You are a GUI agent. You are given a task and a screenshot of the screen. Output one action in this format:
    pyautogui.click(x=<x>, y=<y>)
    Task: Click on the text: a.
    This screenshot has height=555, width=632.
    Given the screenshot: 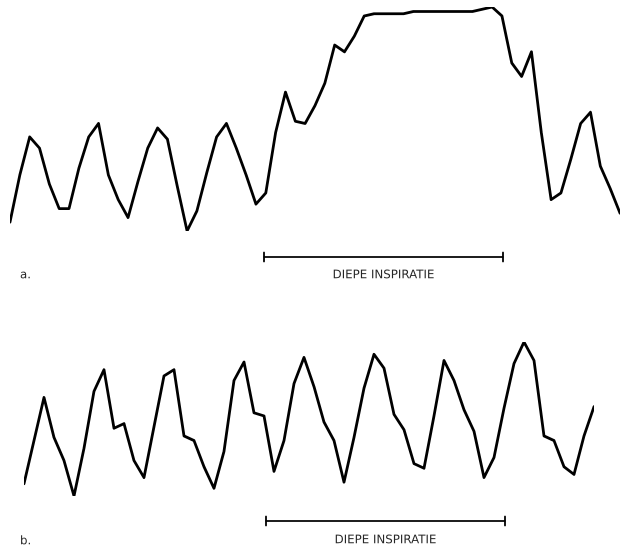 What is the action you would take?
    pyautogui.click(x=25, y=275)
    